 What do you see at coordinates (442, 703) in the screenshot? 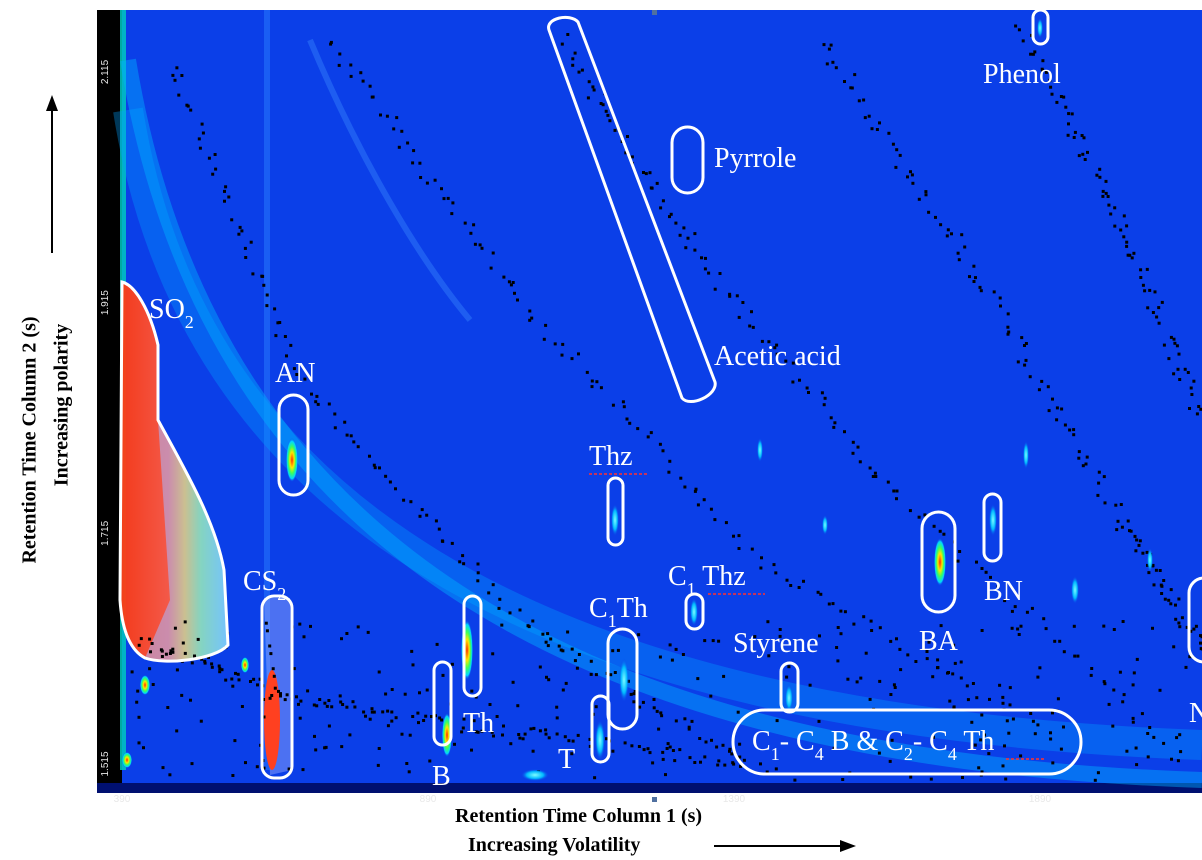
I see `b-outline` at bounding box center [442, 703].